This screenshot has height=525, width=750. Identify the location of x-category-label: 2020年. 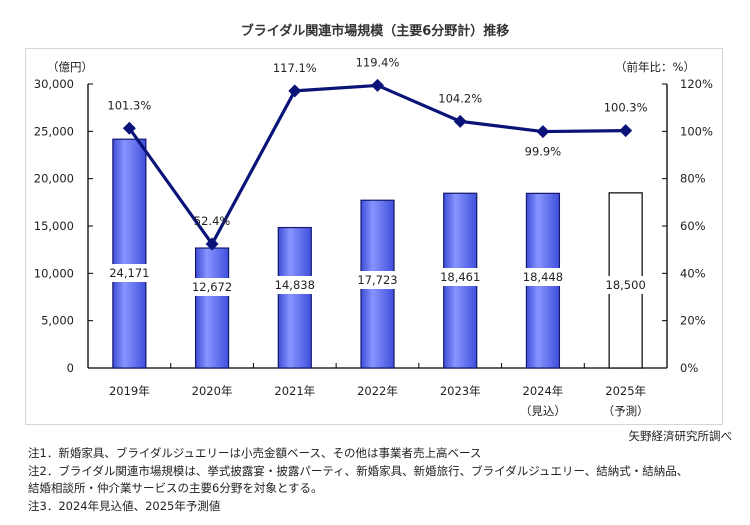
(212, 391).